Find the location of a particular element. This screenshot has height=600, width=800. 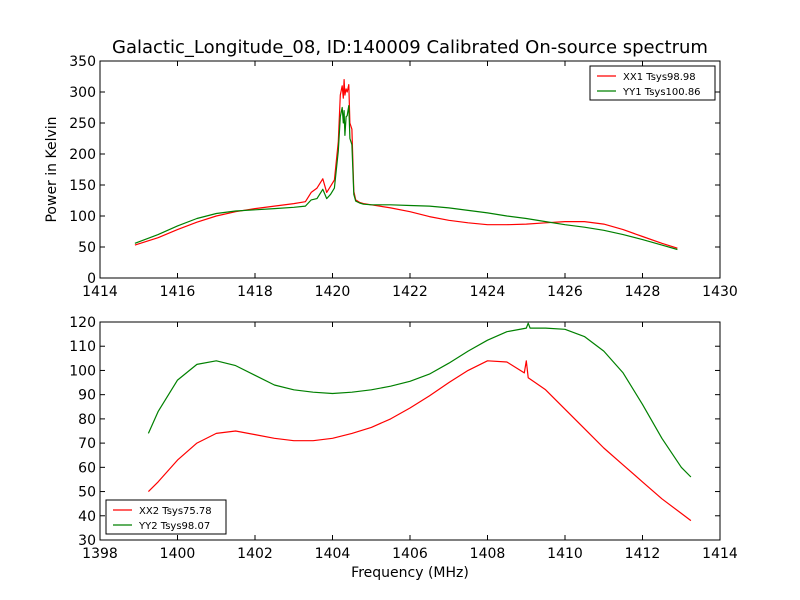

top-y-axis-label: Power in Kelvin is located at coordinates (52, 169).